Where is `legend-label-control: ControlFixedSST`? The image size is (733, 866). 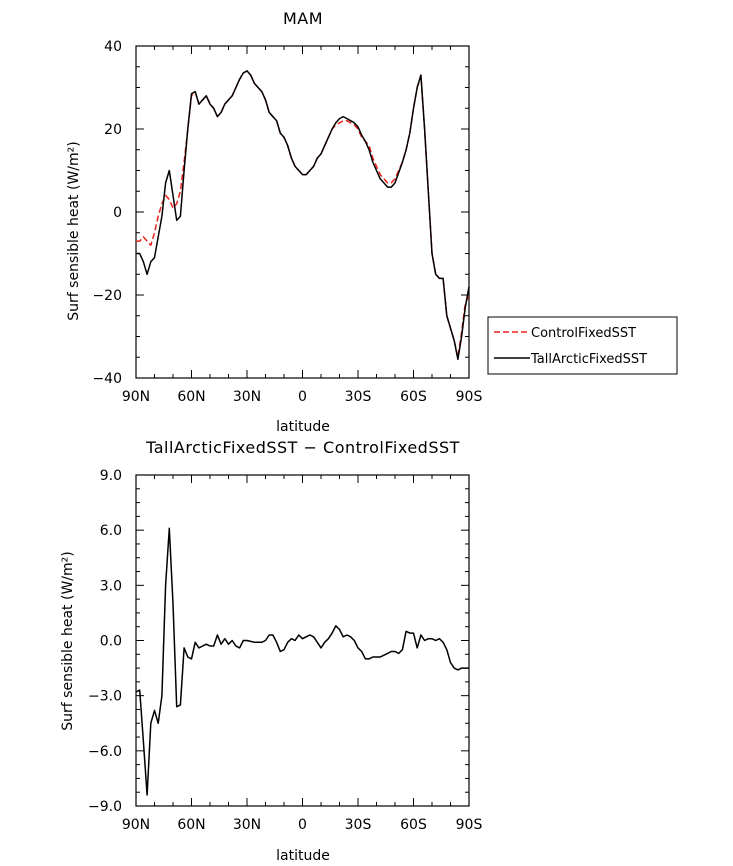
legend-label-control: ControlFixedSST is located at coordinates (583, 333).